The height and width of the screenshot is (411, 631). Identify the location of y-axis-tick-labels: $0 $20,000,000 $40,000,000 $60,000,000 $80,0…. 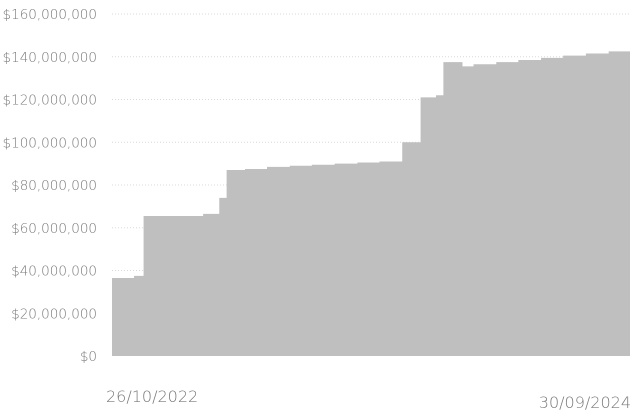
(50, 186).